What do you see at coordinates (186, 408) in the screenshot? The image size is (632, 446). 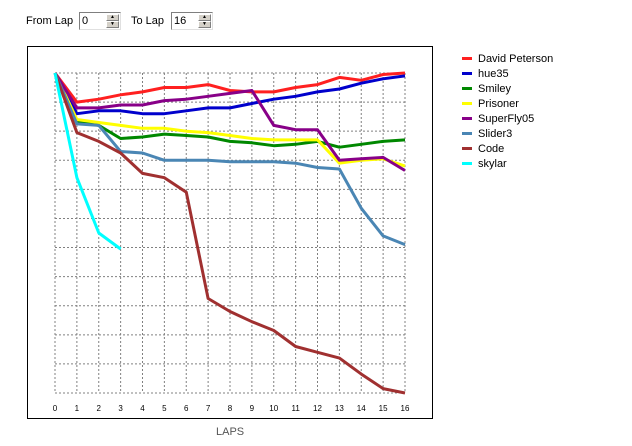 I see `x-tick-label: 6` at bounding box center [186, 408].